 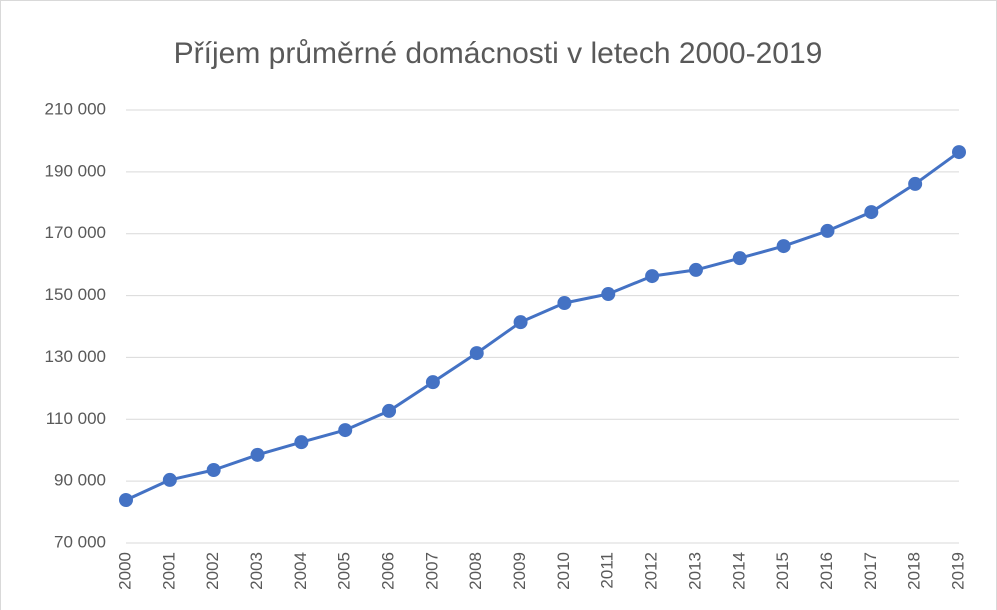 What do you see at coordinates (563, 571) in the screenshot?
I see `x-tick-label: 2010` at bounding box center [563, 571].